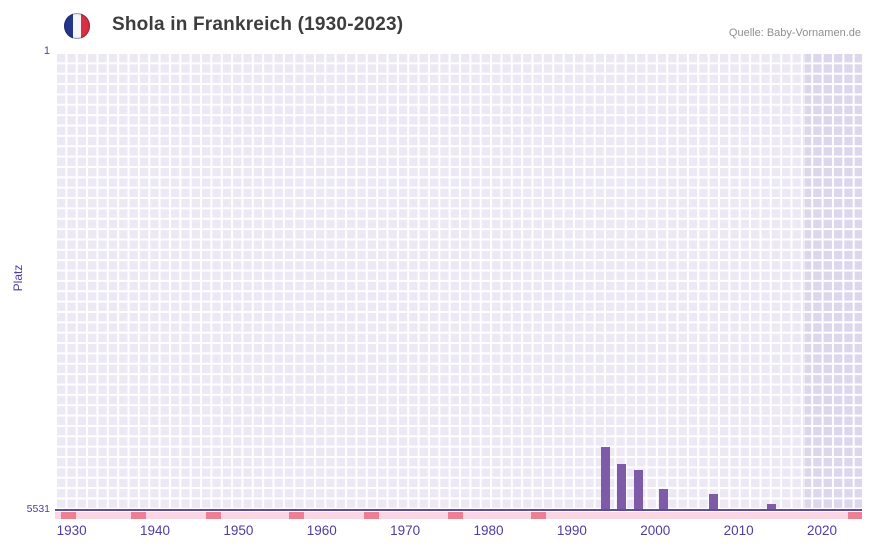 The image size is (873, 552). I want to click on bar-1998, so click(639, 490).